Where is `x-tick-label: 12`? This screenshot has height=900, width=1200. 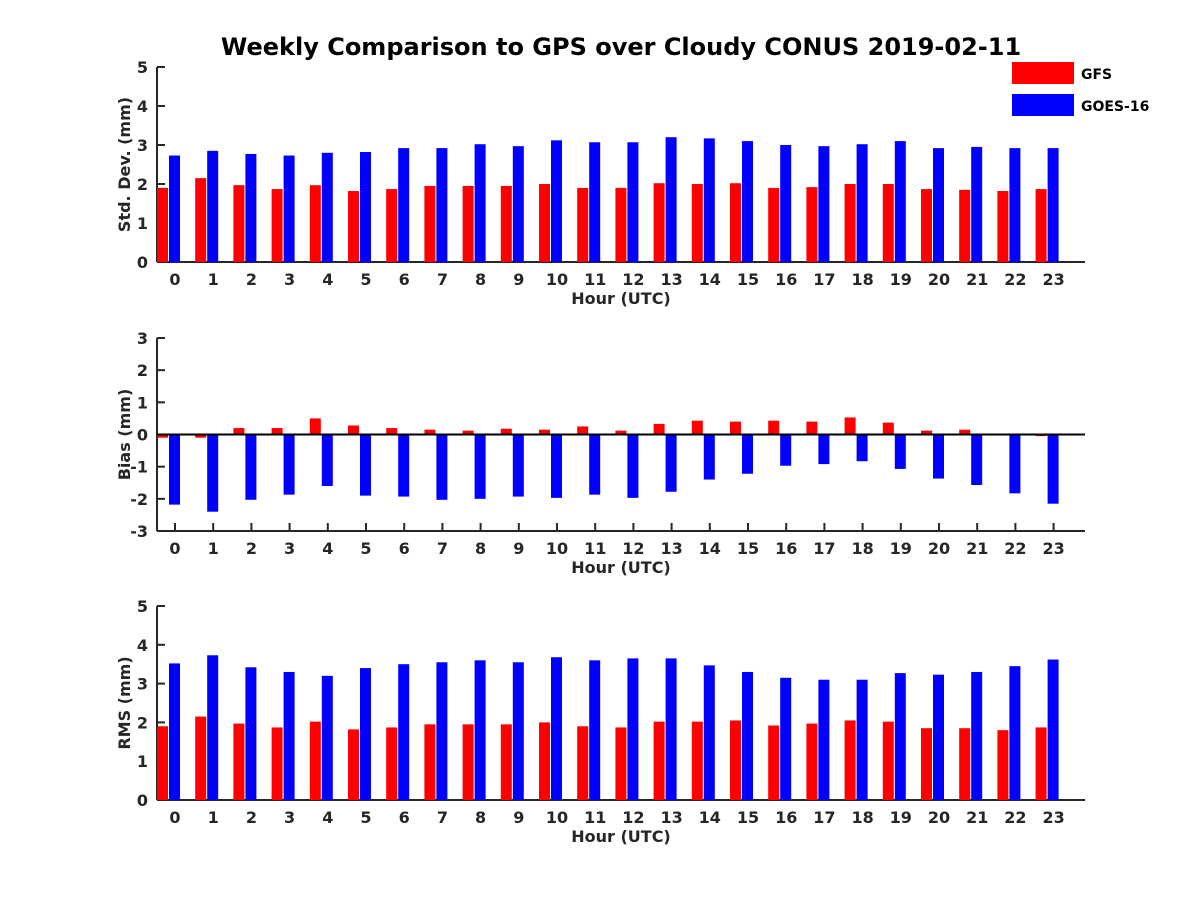
x-tick-label: 12 is located at coordinates (633, 548).